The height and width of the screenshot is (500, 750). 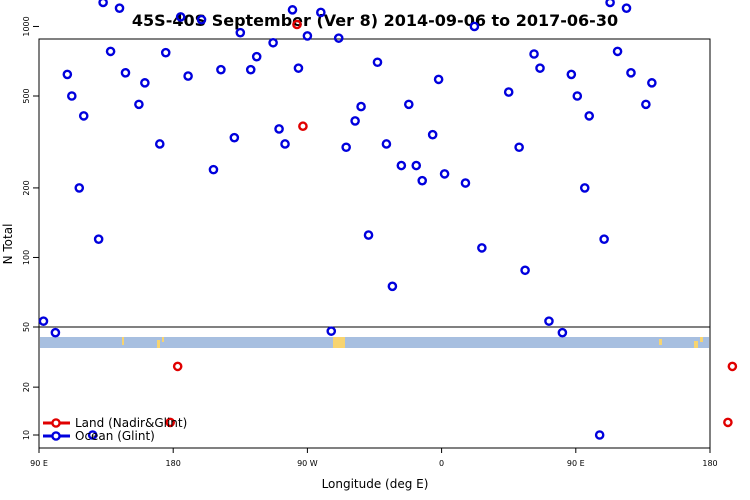 I want to click on y-tick-label: 50, so click(x=26, y=327).